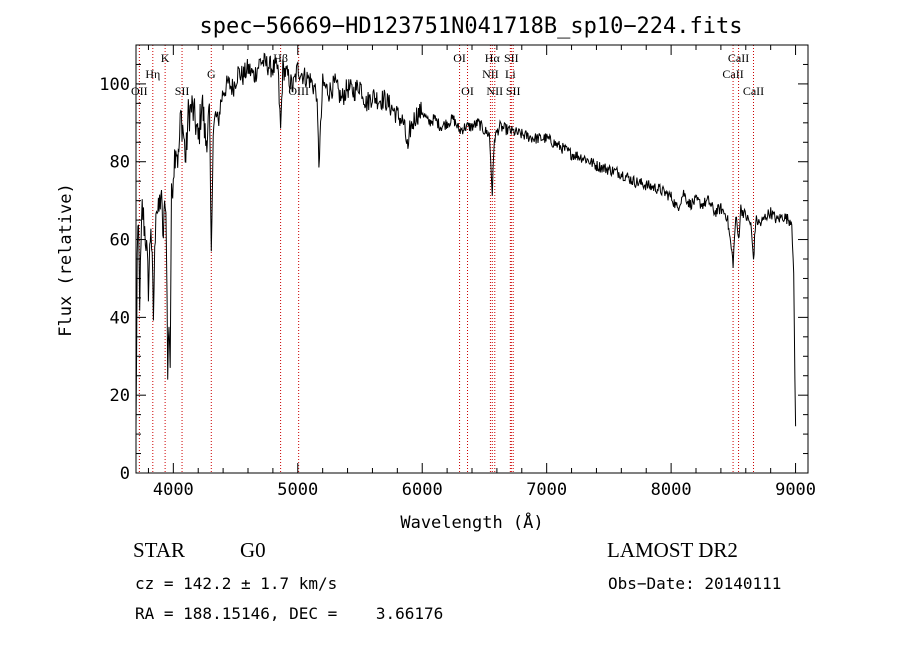 The height and width of the screenshot is (649, 900). I want to click on line-marker-label: Hα, so click(493, 58).